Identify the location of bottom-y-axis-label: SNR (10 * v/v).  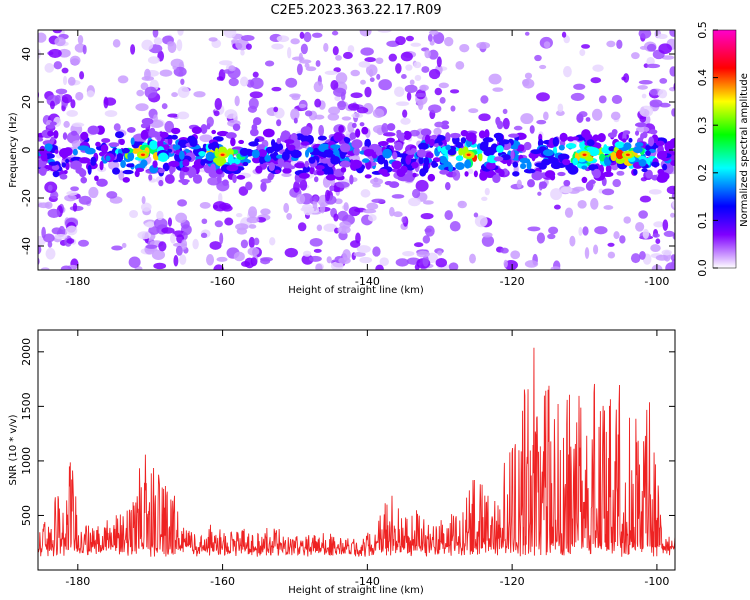
(13, 449).